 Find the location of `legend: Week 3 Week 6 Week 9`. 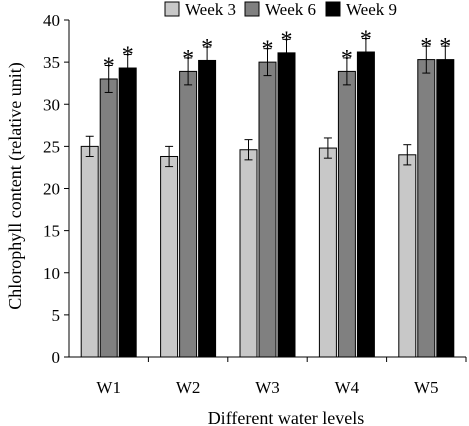

legend: Week 3 Week 6 Week 9 is located at coordinates (280, 9).